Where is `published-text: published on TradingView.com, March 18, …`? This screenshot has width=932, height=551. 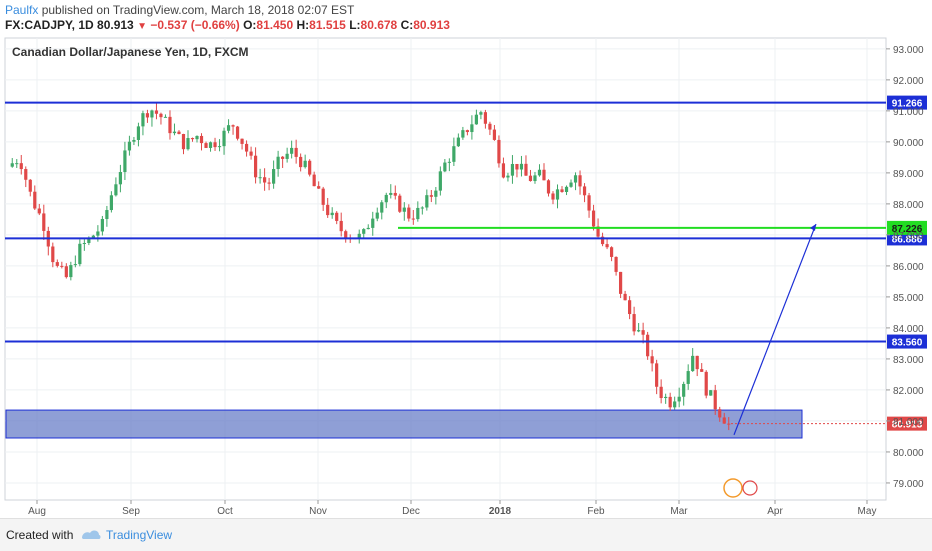 published-text: published on TradingView.com, March 18, … is located at coordinates (198, 10).